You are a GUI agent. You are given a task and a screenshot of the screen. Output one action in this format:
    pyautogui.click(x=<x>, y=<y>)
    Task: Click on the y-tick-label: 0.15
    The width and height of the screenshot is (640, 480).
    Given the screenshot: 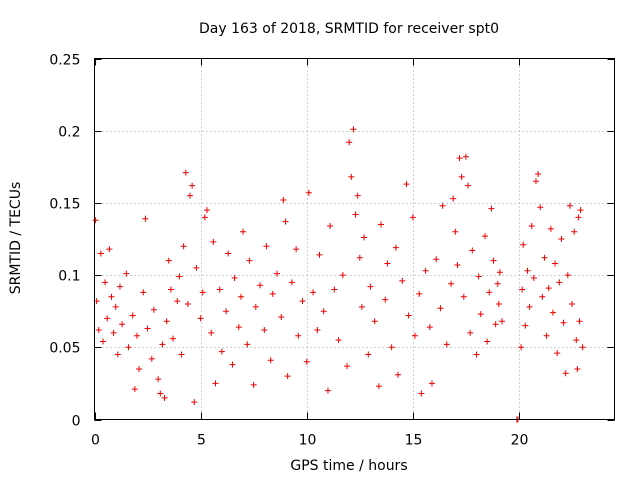 What is the action you would take?
    pyautogui.click(x=64, y=205)
    